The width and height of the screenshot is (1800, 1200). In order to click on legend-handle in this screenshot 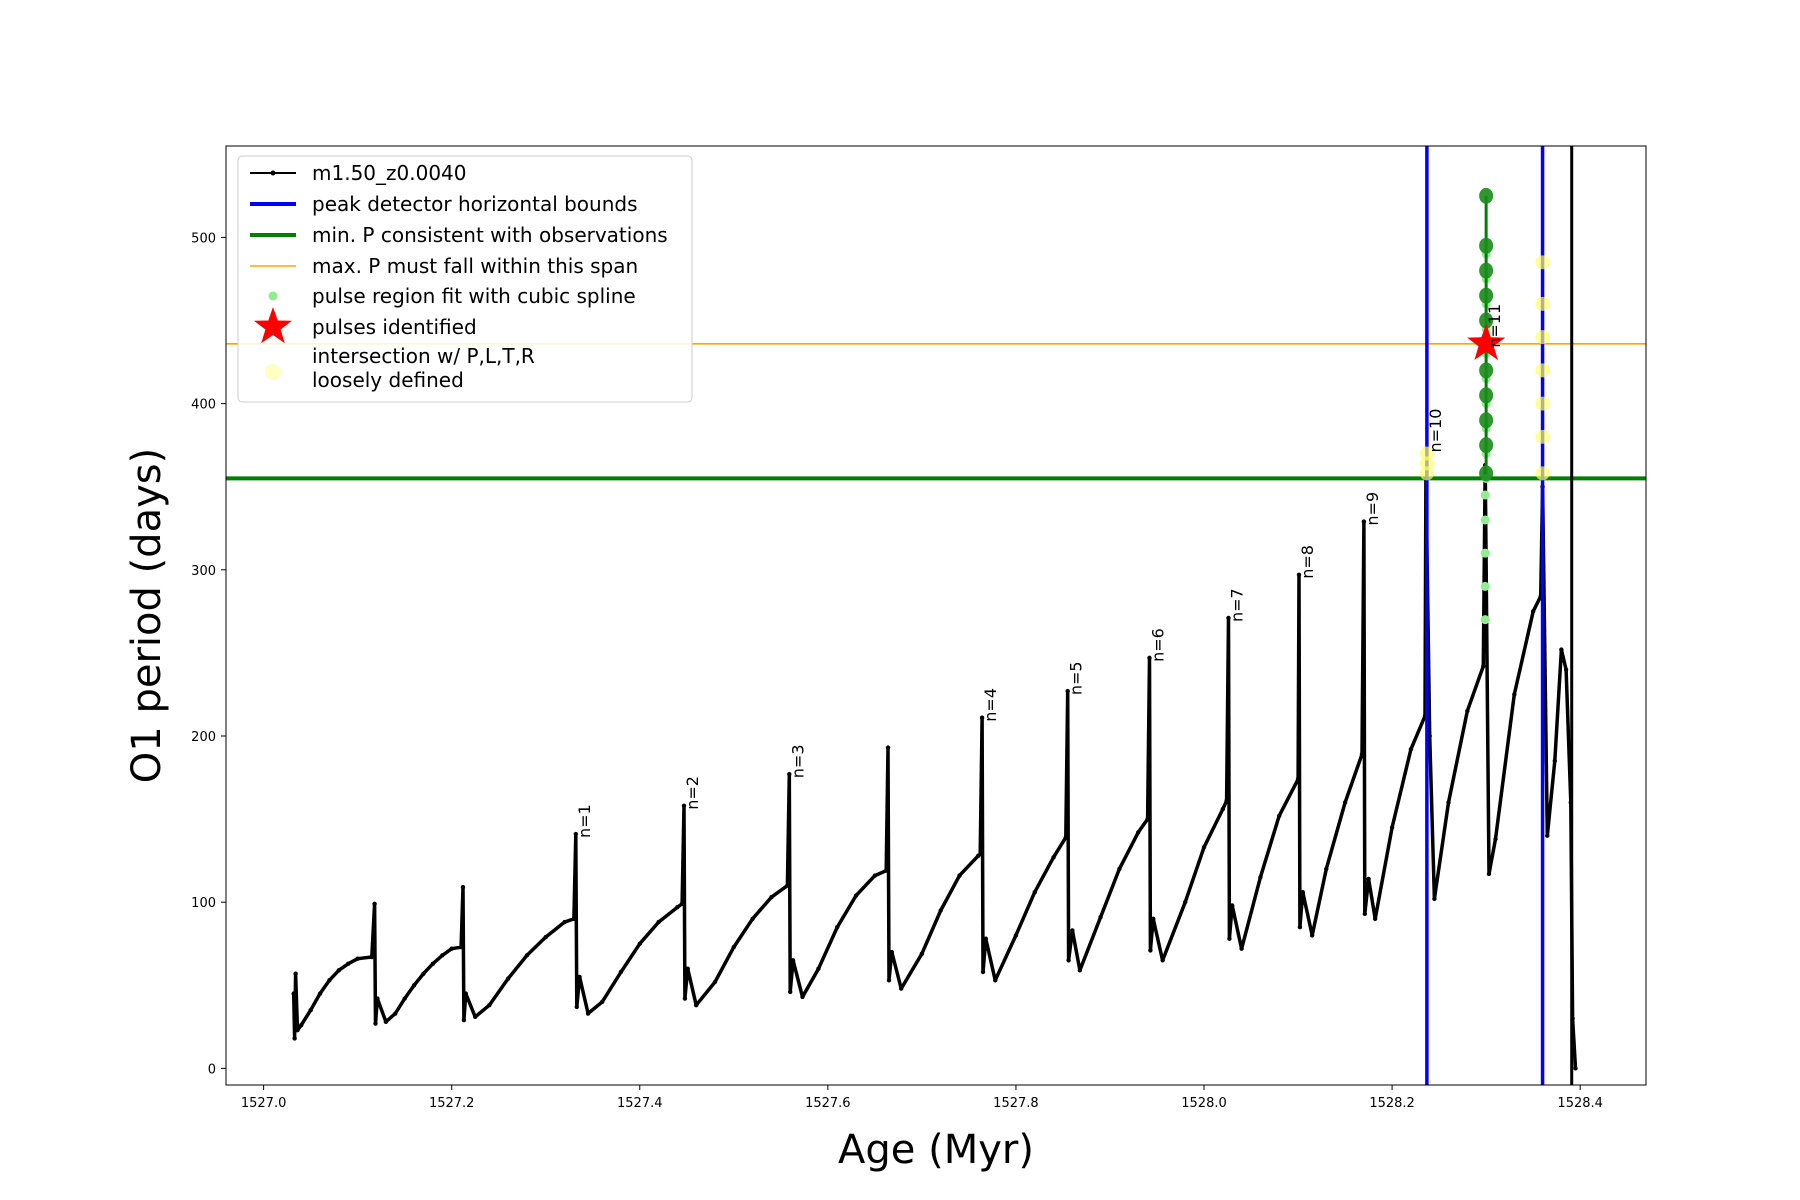, I will do `click(273, 372)`.